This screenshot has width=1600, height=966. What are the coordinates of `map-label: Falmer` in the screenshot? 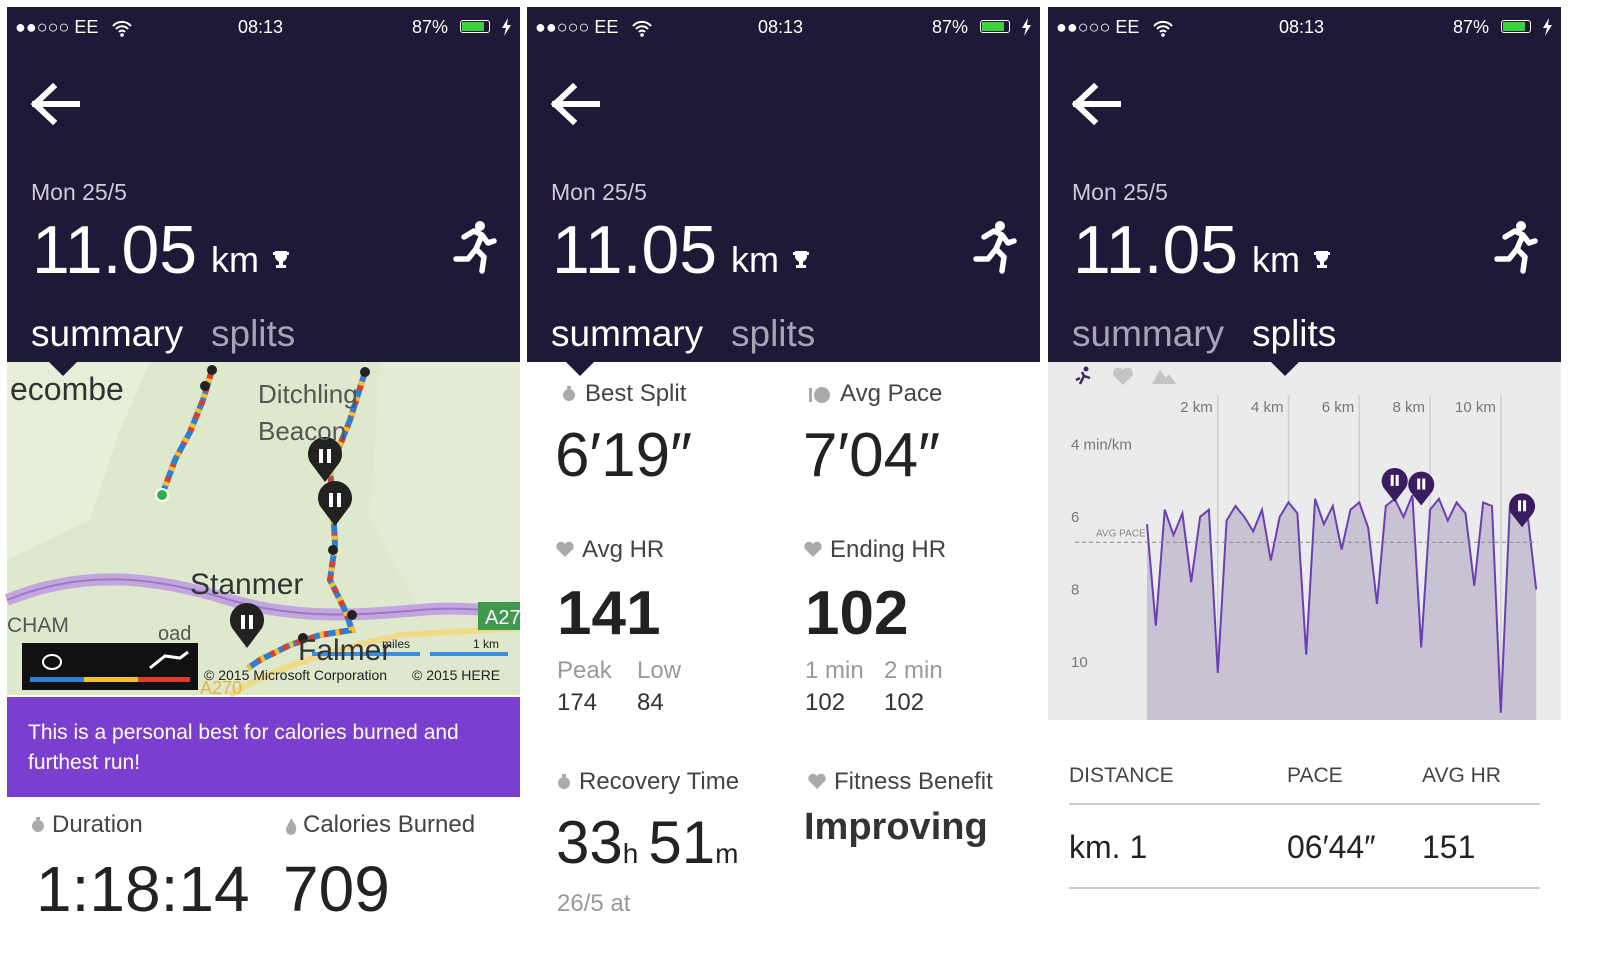 It's located at (344, 650).